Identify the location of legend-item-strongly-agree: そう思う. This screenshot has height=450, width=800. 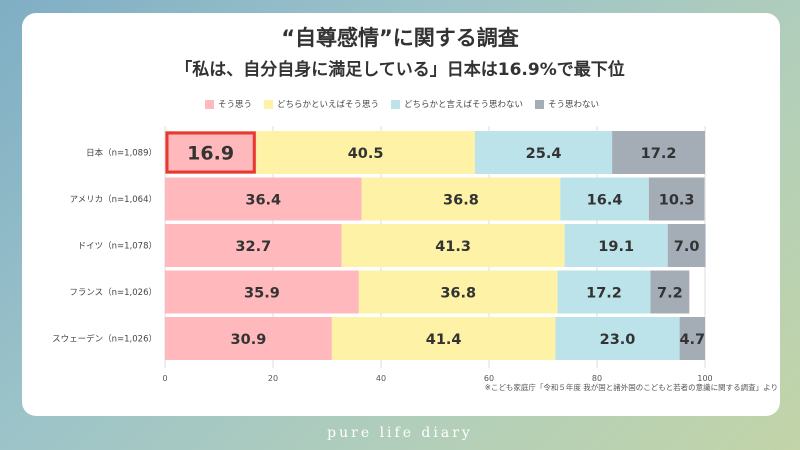
(228, 104).